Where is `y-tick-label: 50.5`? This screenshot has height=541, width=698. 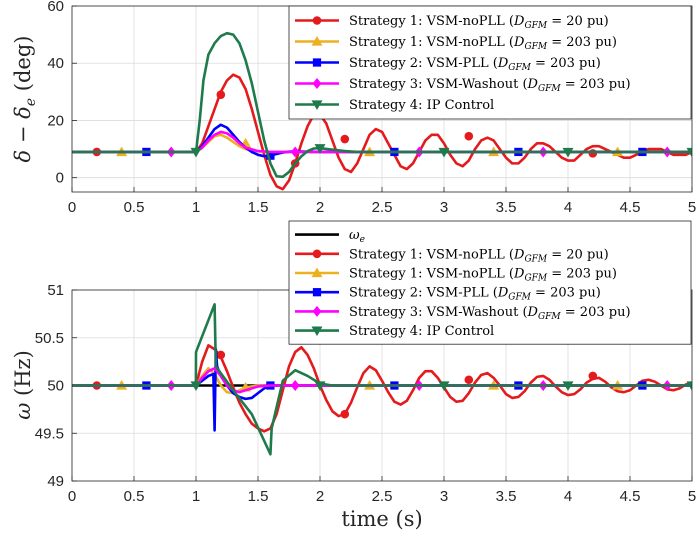
y-tick-label: 50.5 is located at coordinates (49, 338).